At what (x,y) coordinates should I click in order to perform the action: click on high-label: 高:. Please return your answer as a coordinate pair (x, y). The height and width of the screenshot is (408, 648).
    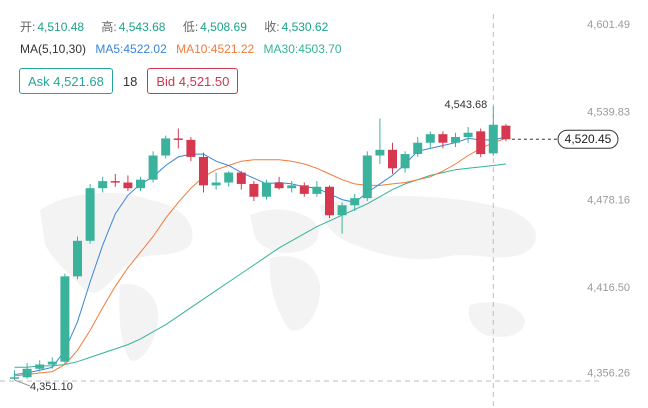
    Looking at the image, I should click on (109, 27).